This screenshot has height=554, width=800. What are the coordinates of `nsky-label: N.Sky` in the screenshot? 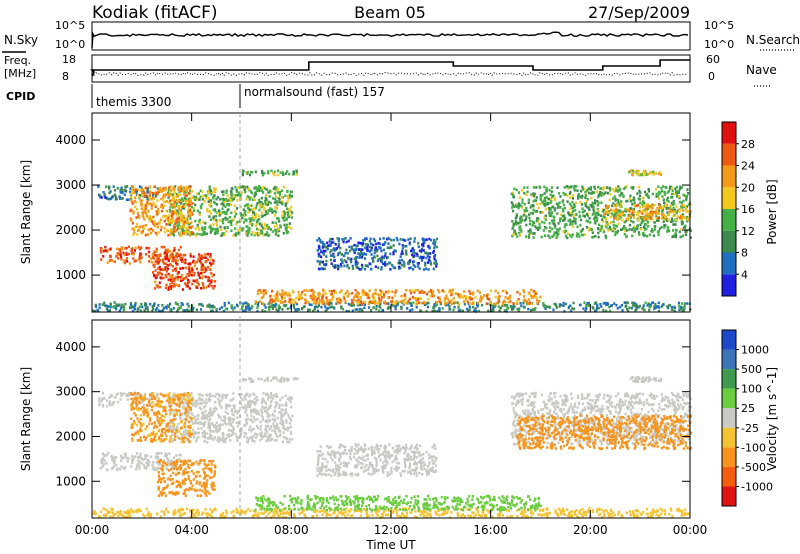 It's located at (21, 40).